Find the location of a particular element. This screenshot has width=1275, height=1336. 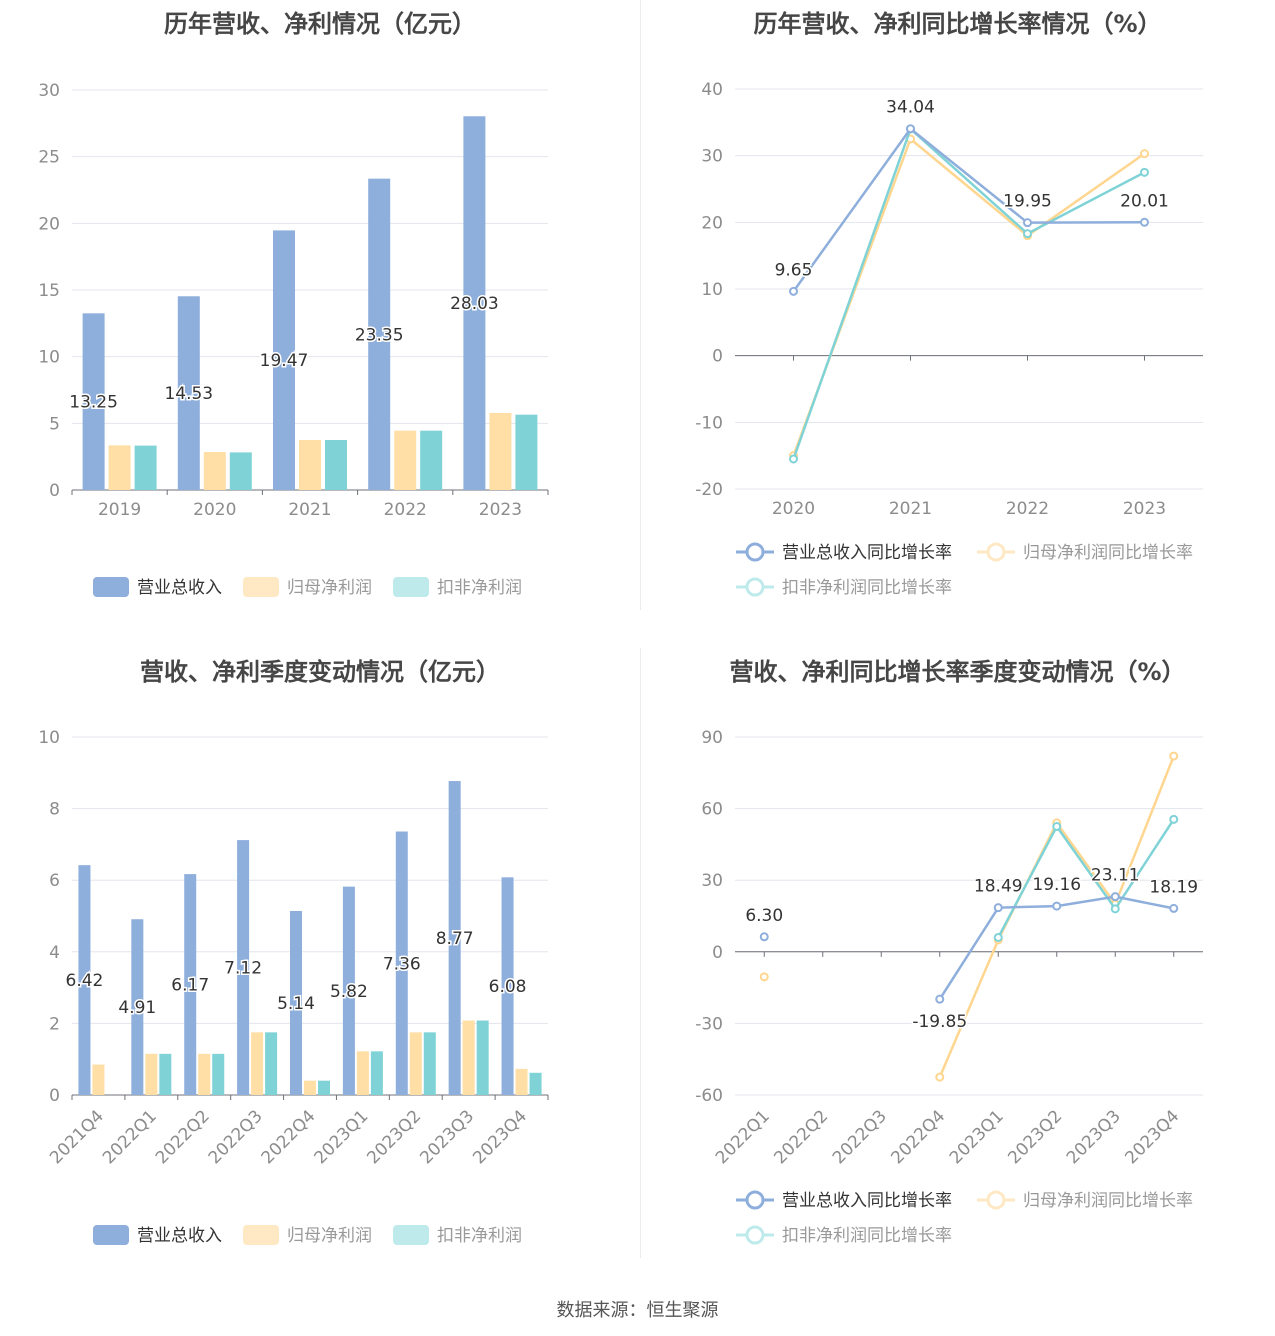

panel-divider-bottom is located at coordinates (640, 953).